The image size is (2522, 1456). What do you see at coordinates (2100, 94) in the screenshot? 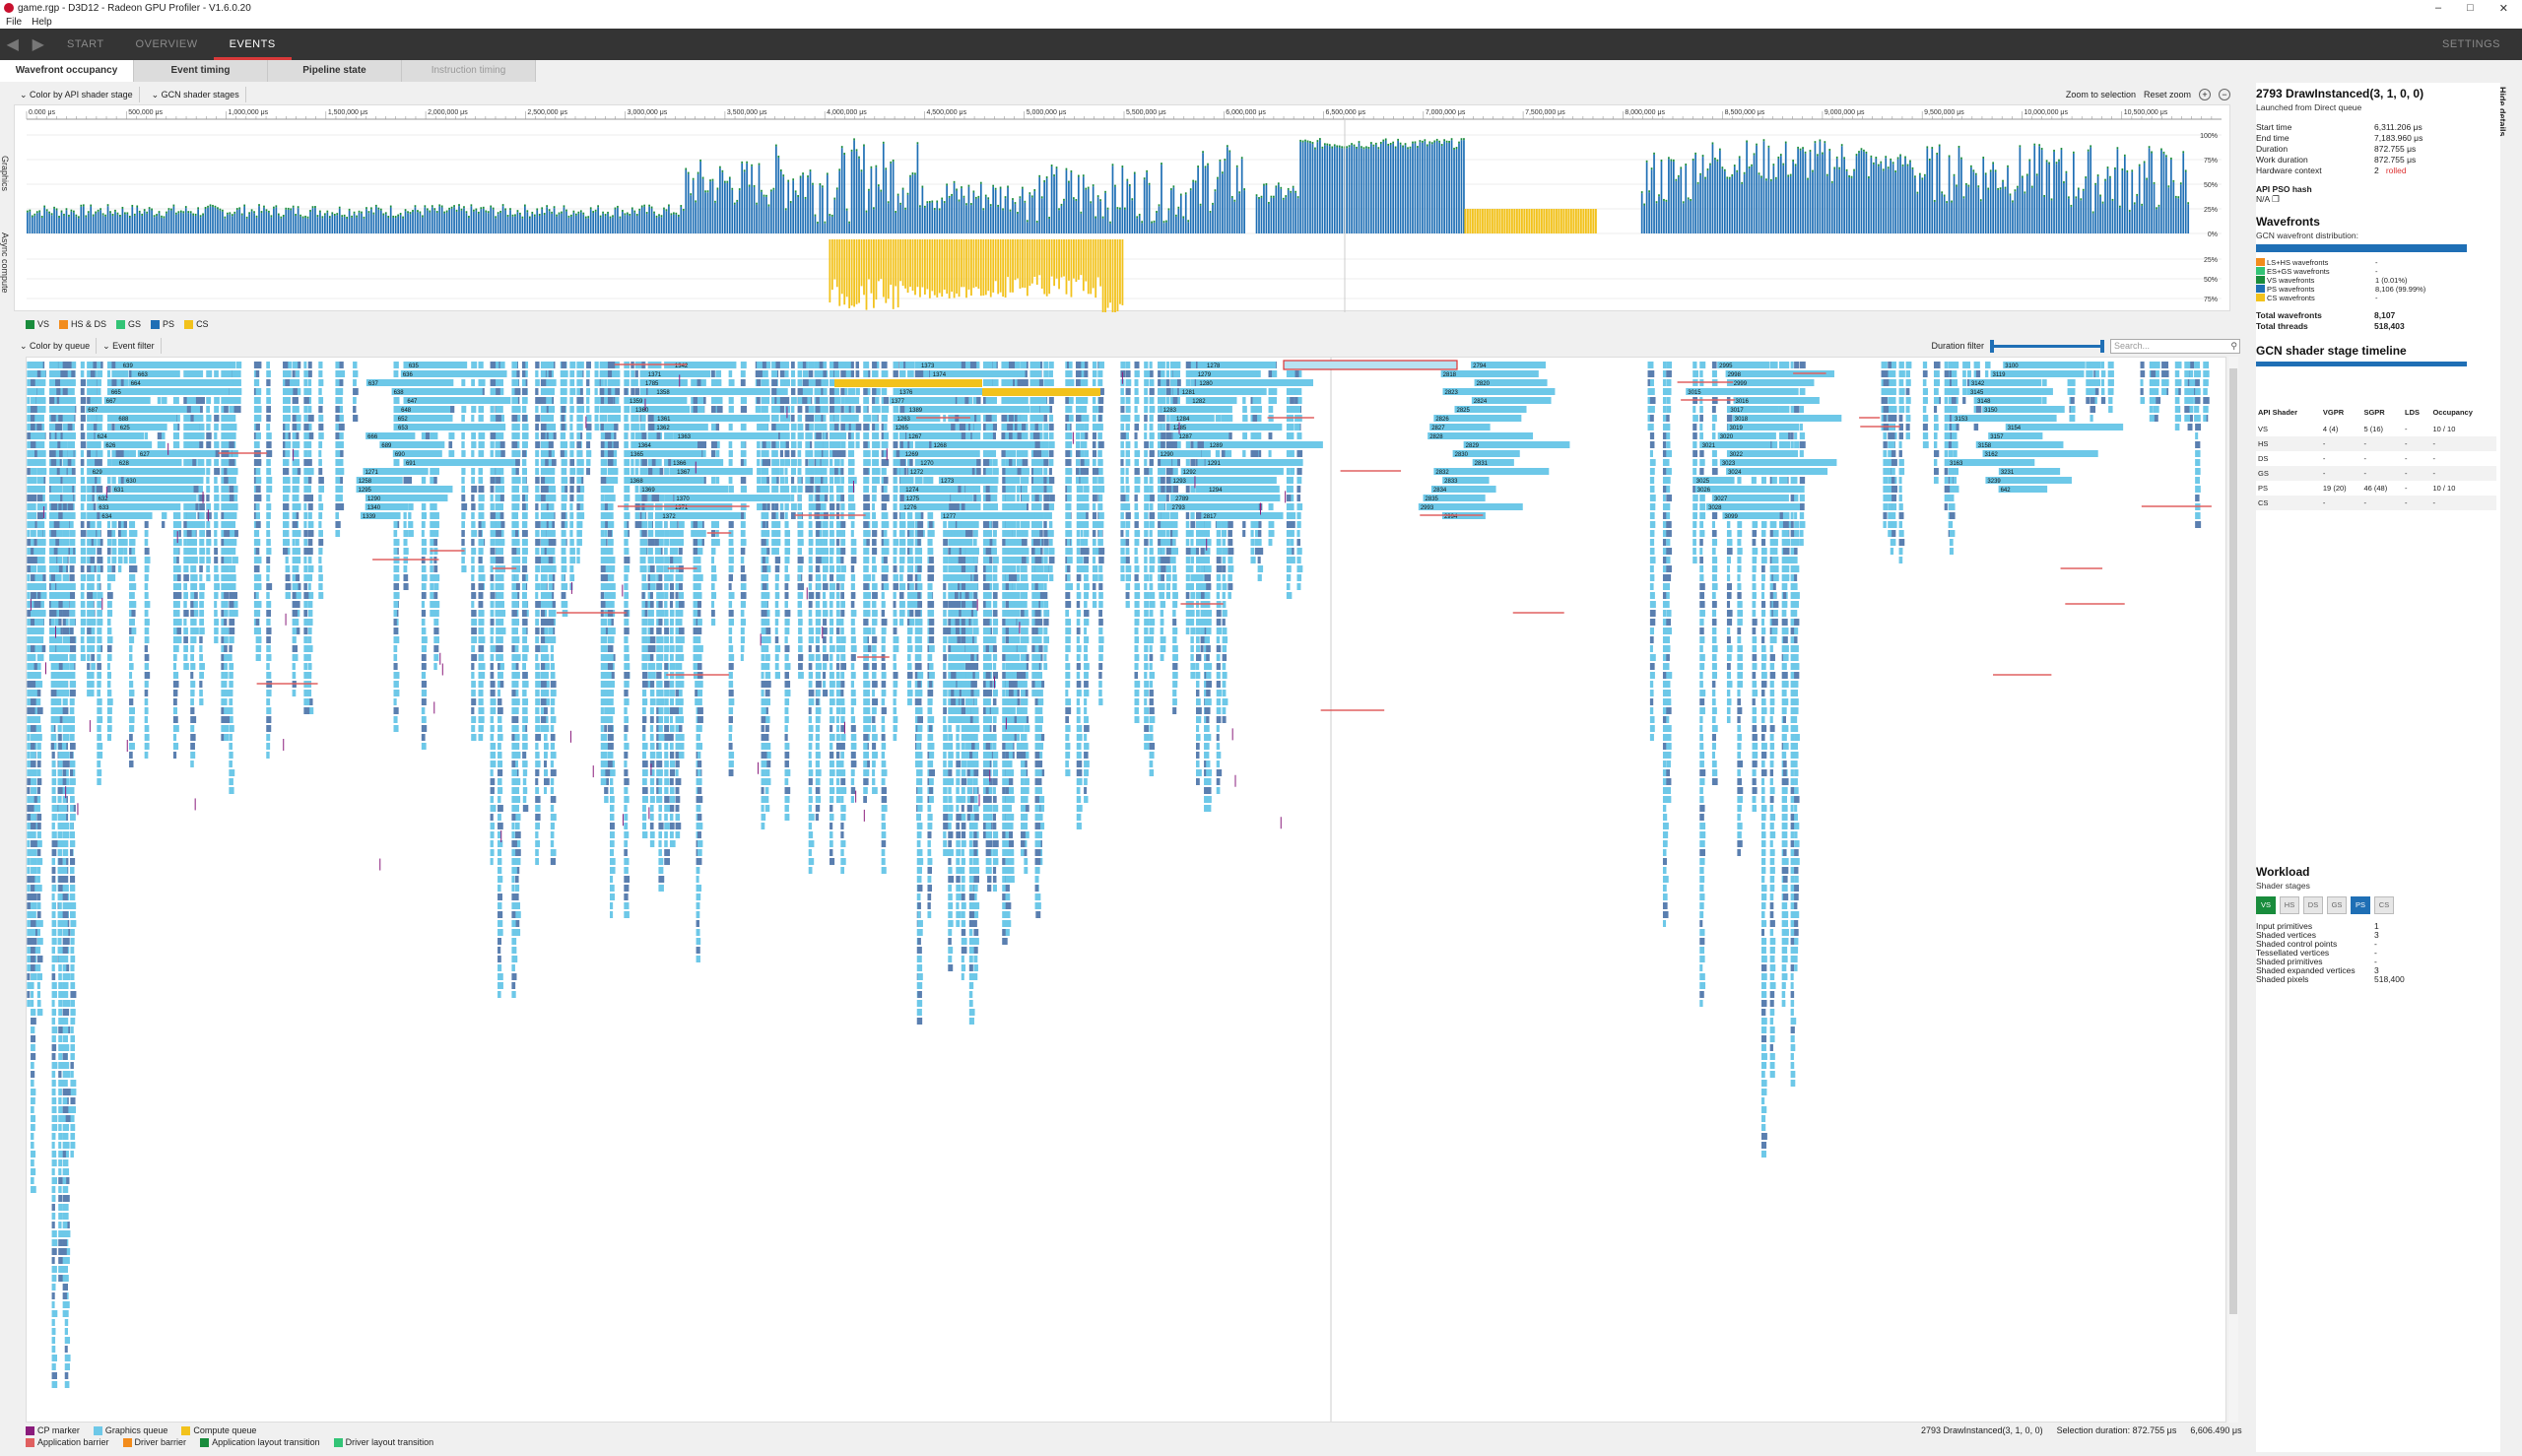
I see `zoom-to-selection-button: Zoom to selection` at bounding box center [2100, 94].